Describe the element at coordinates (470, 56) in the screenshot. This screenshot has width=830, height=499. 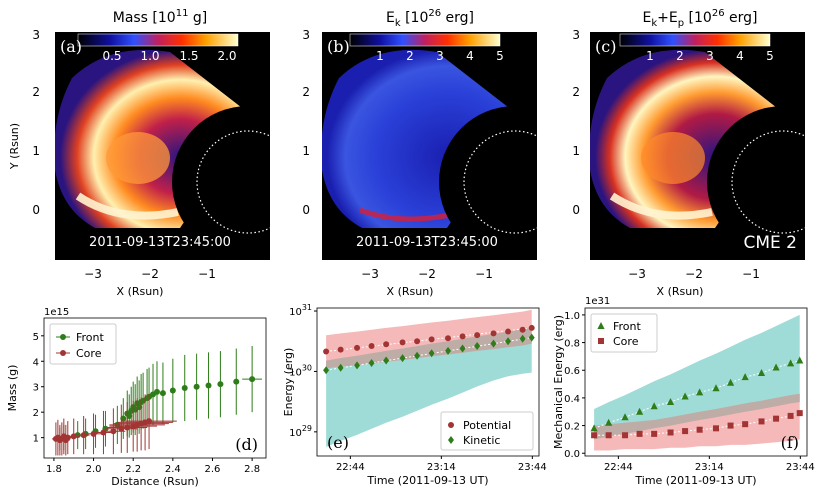
I see `panel-b-cbar-tick: 4` at that location.